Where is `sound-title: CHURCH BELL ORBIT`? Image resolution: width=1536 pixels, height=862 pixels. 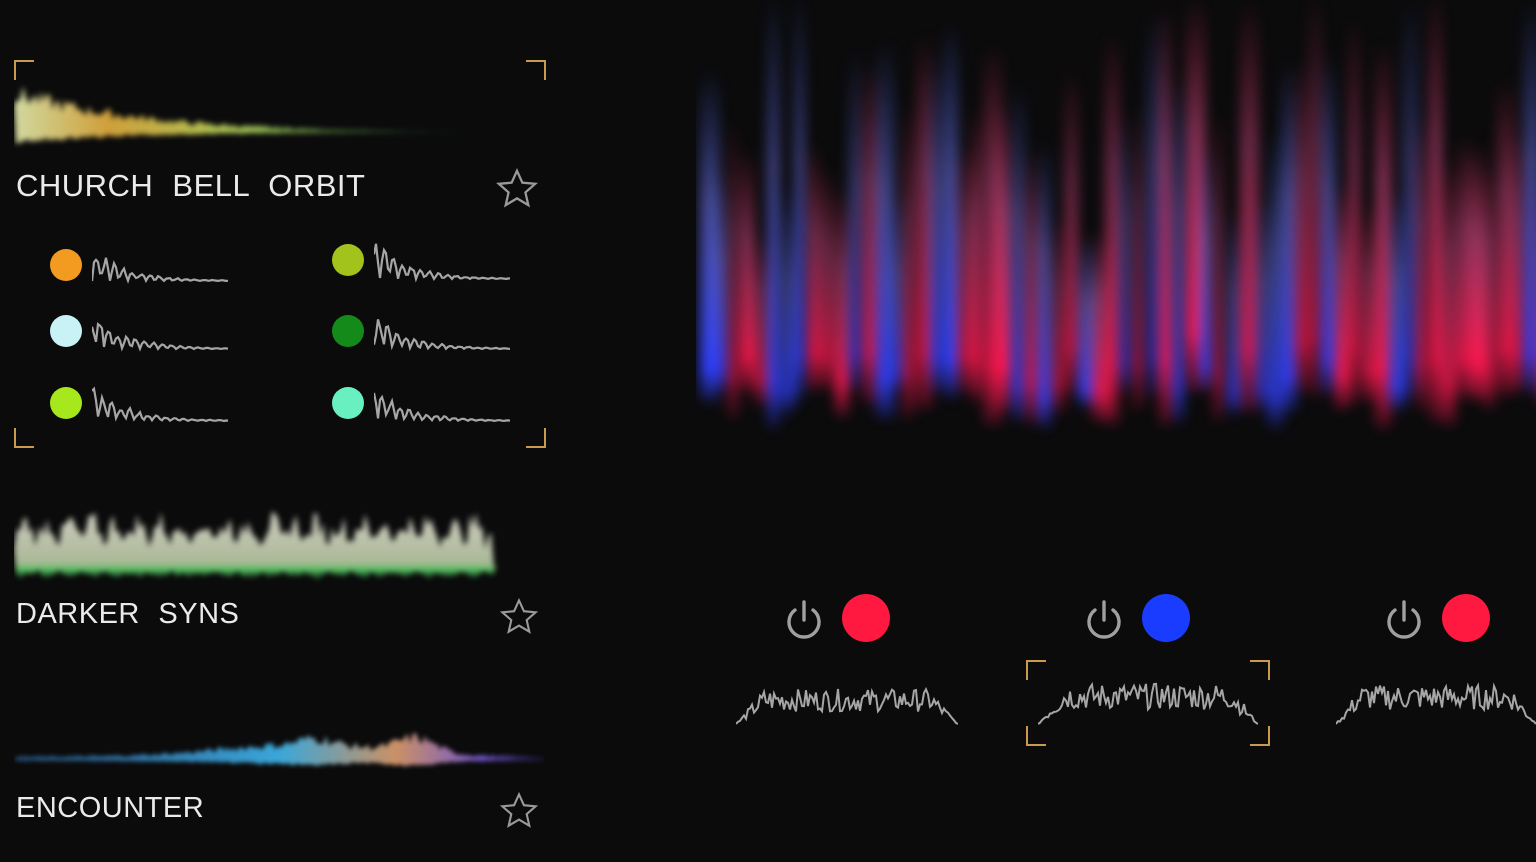 sound-title: CHURCH BELL ORBIT is located at coordinates (191, 185).